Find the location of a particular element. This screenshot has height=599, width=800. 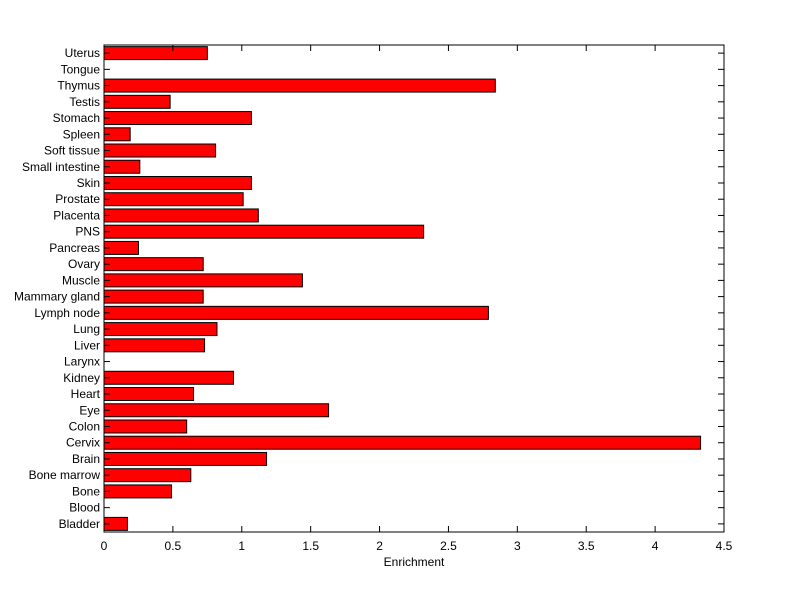

bar-lymph-node is located at coordinates (296, 312).